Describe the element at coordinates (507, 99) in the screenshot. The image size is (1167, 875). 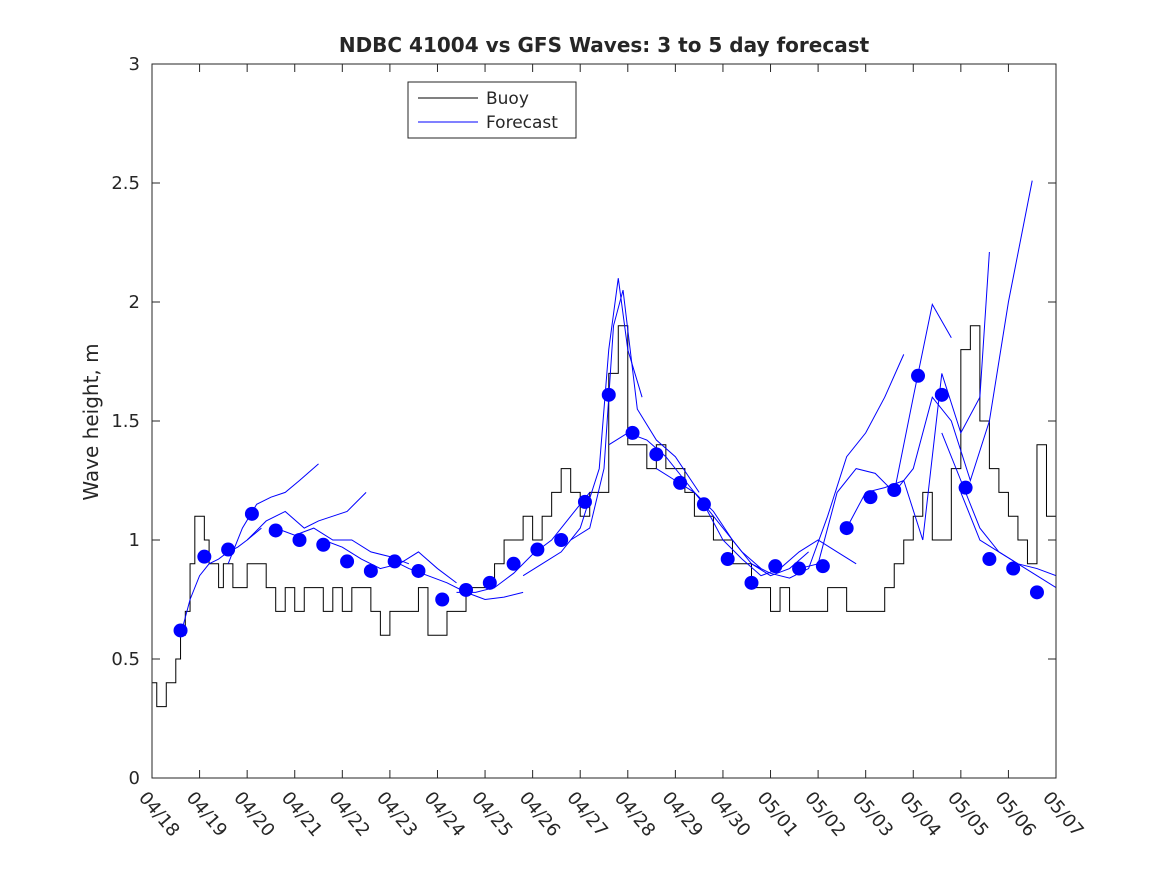
I see `legend-buoy-label: Buoy` at that location.